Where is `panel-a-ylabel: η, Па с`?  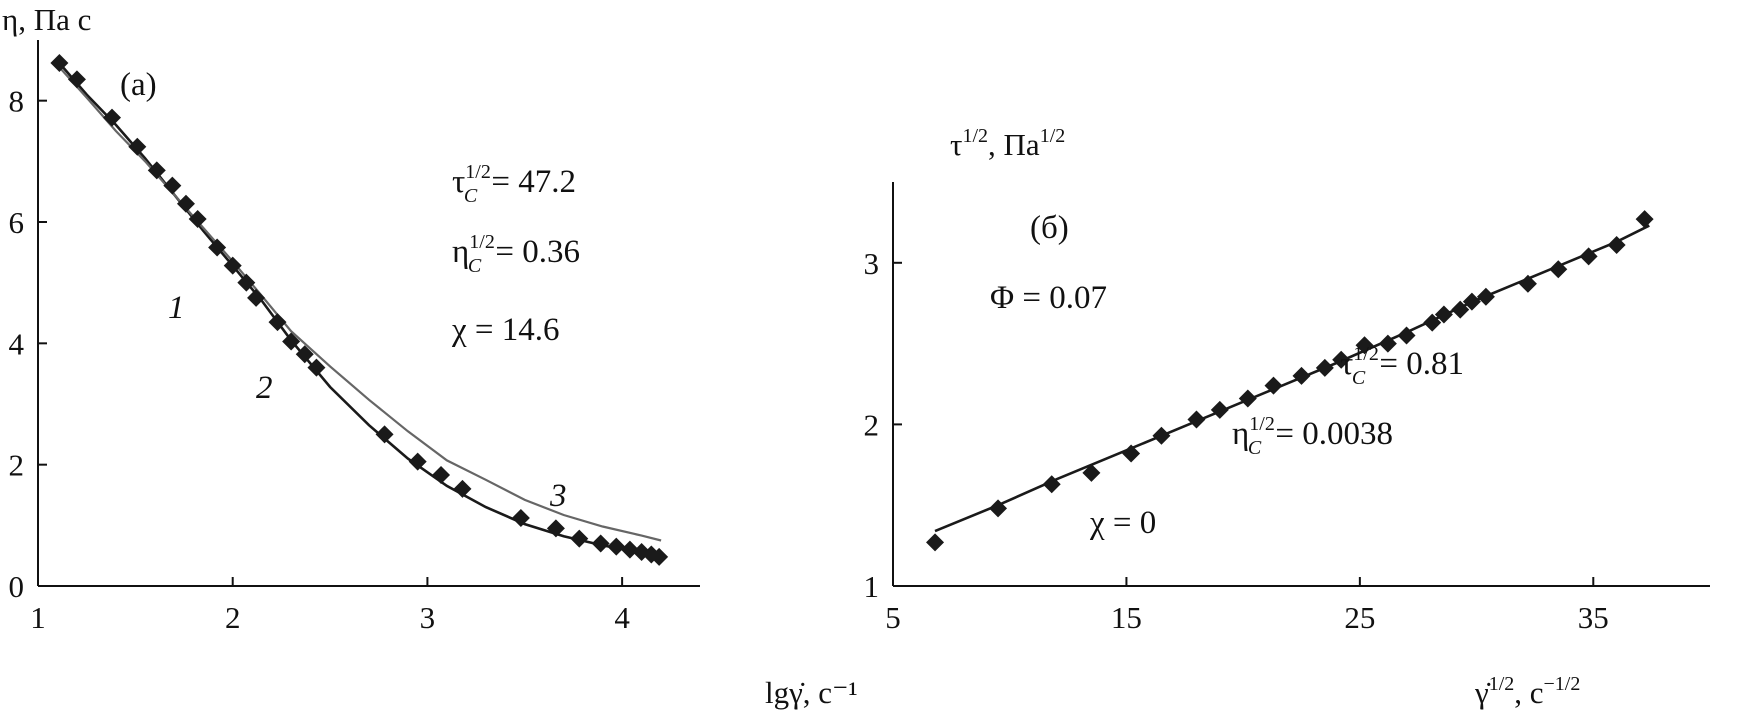
panel-a-ylabel: η, Па с is located at coordinates (46, 19).